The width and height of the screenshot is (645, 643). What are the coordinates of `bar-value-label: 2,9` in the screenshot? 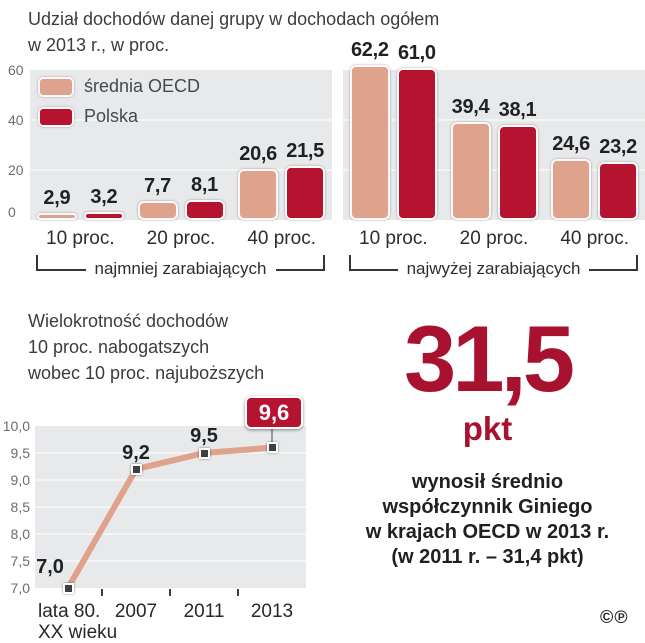 It's located at (57, 197).